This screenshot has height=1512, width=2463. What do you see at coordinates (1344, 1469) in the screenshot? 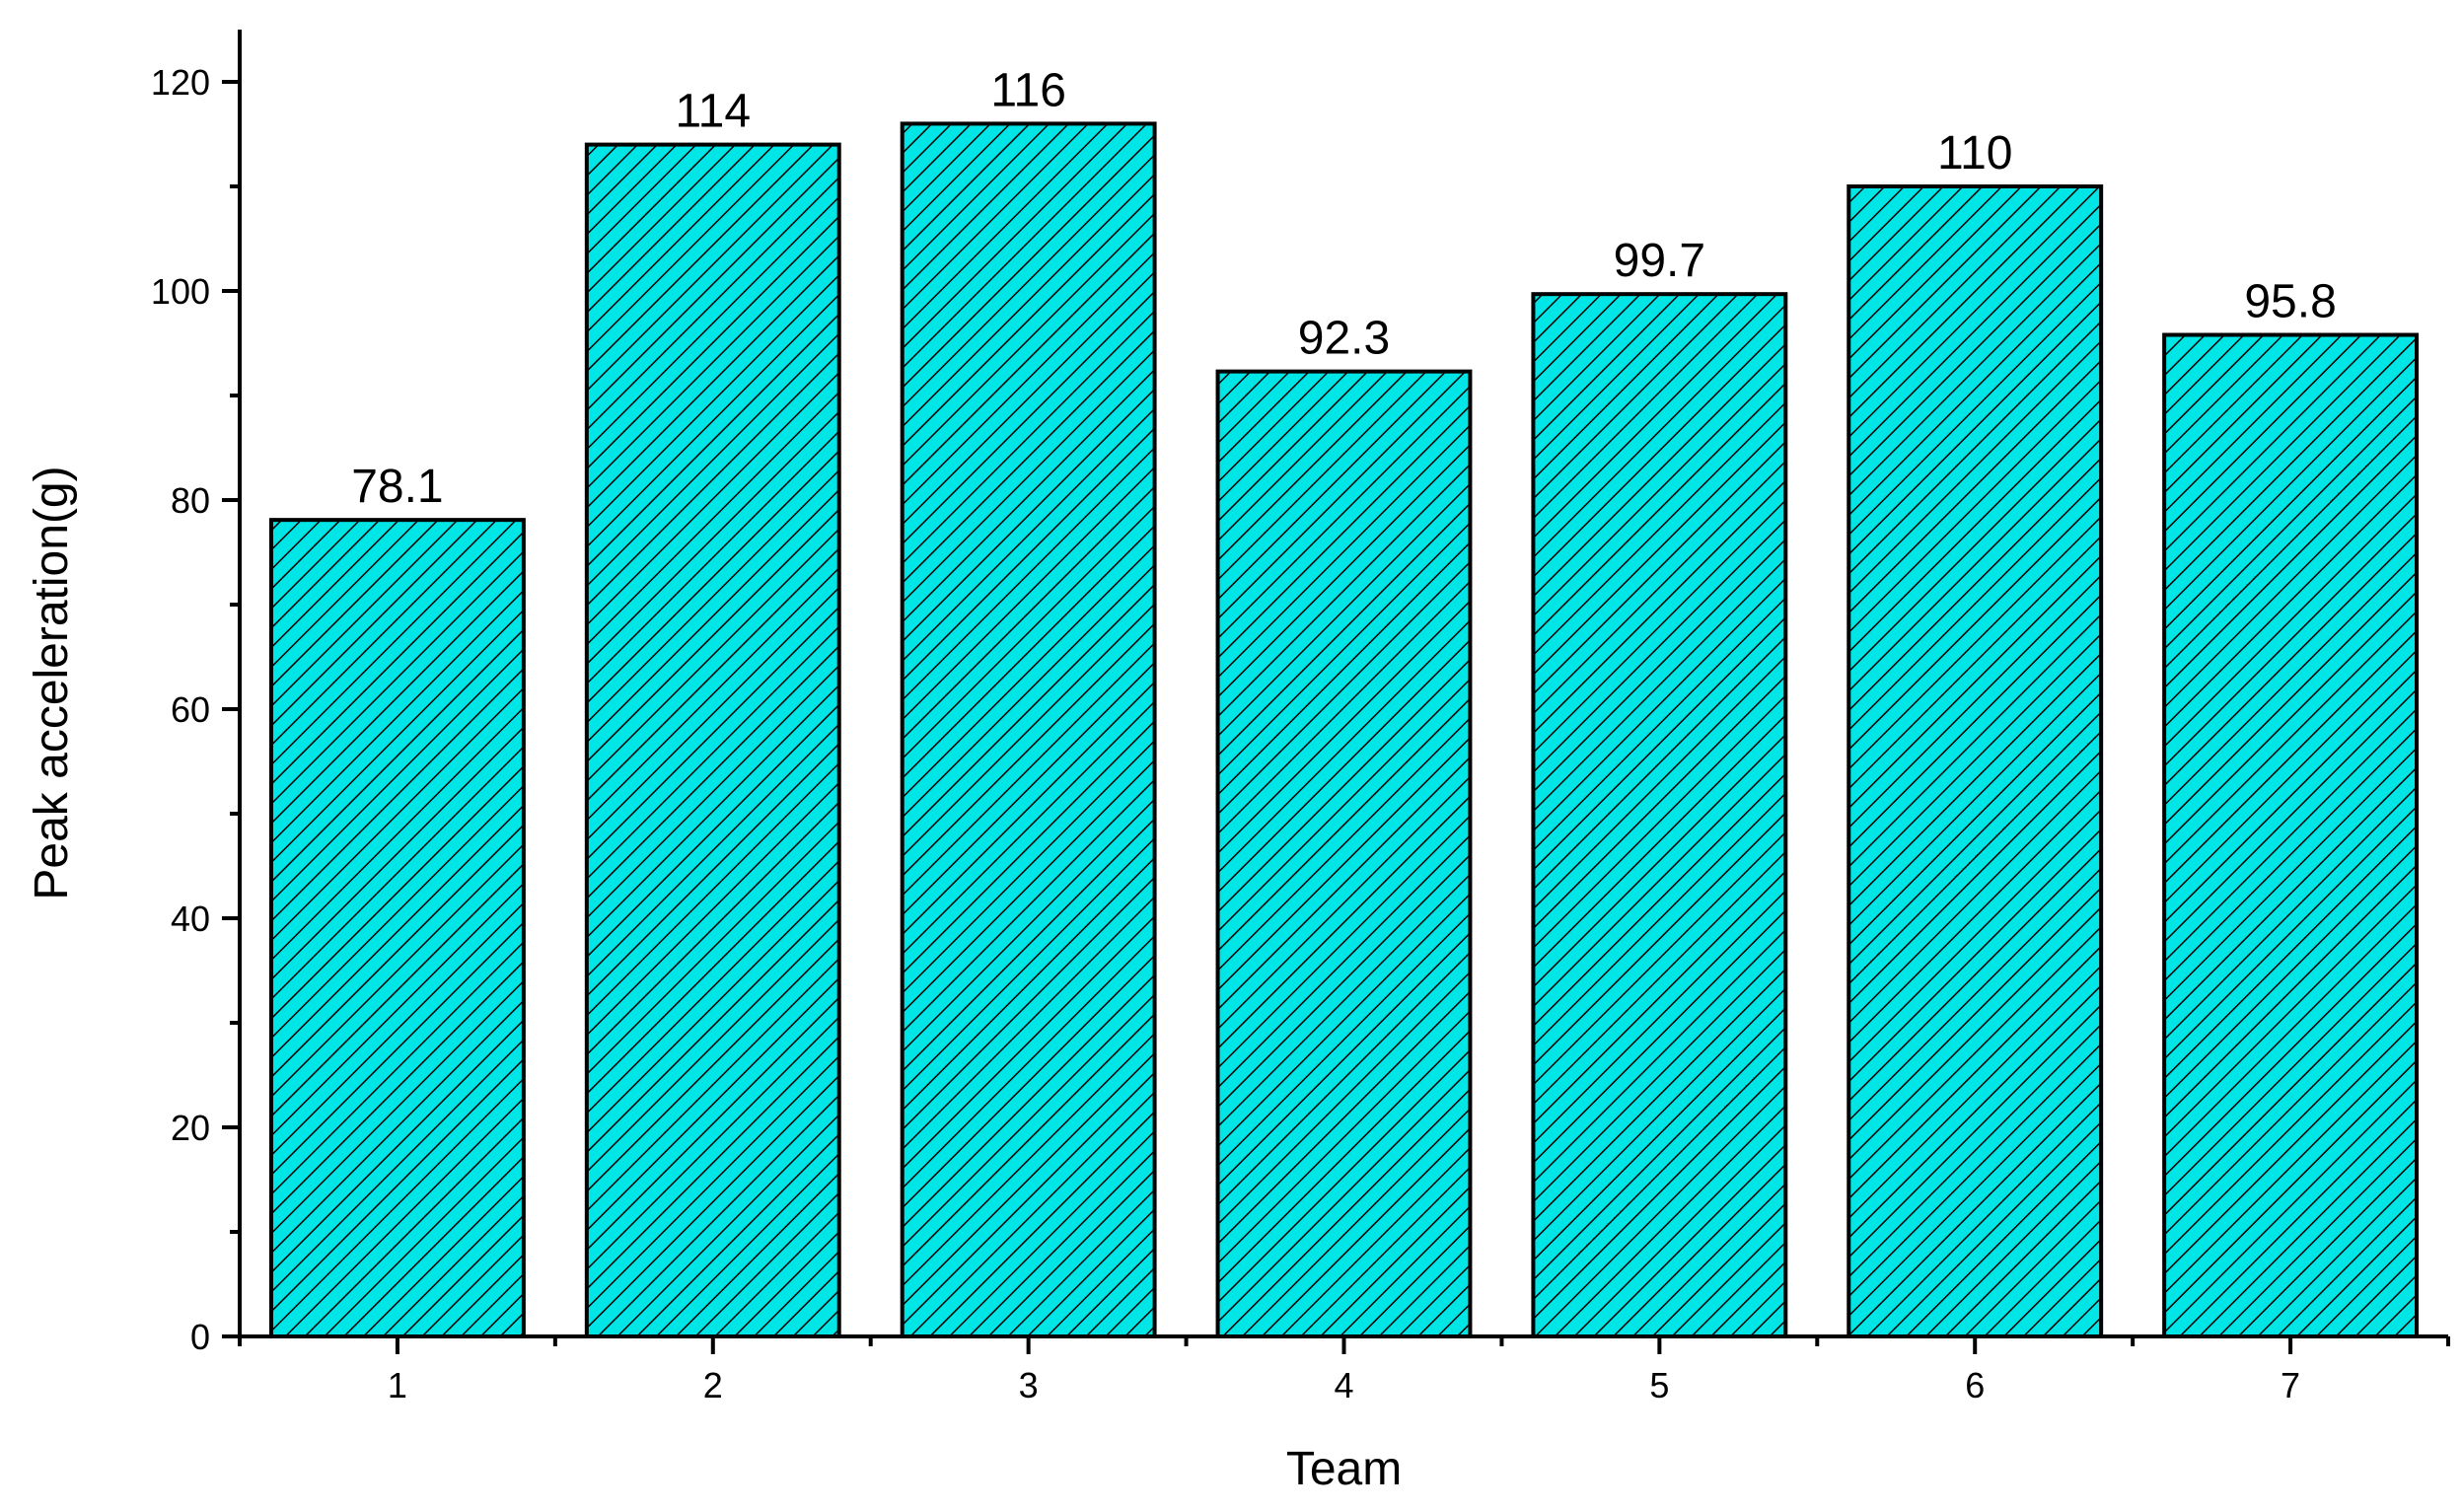
I see `x-axis-title: Team` at bounding box center [1344, 1469].